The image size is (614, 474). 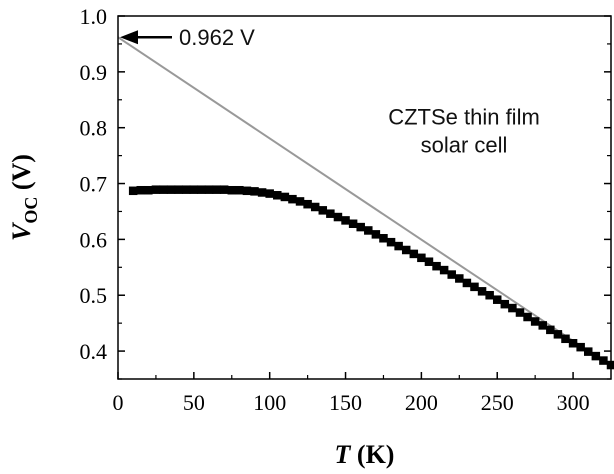 I want to click on y-tick-label: 0.7, so click(x=94, y=184).